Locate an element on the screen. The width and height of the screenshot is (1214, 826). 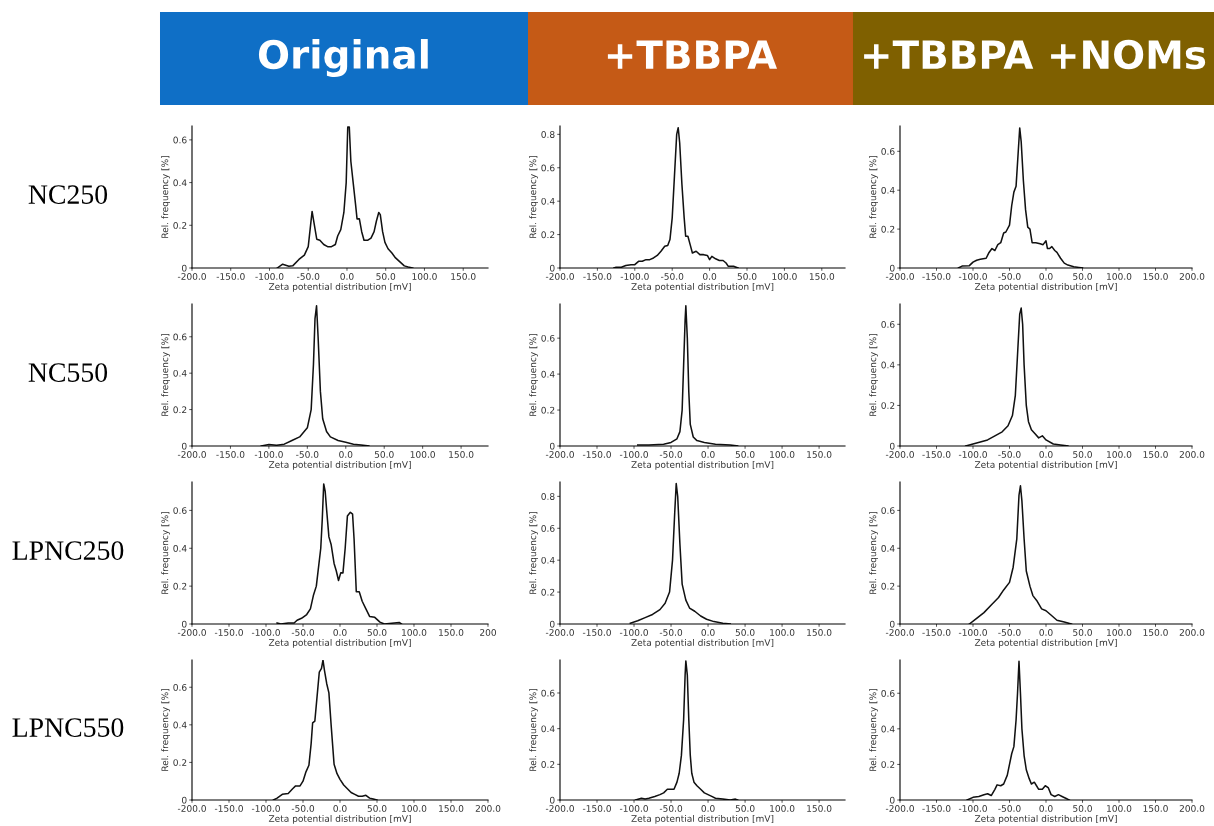
line-series is located at coordinates (676, 197).